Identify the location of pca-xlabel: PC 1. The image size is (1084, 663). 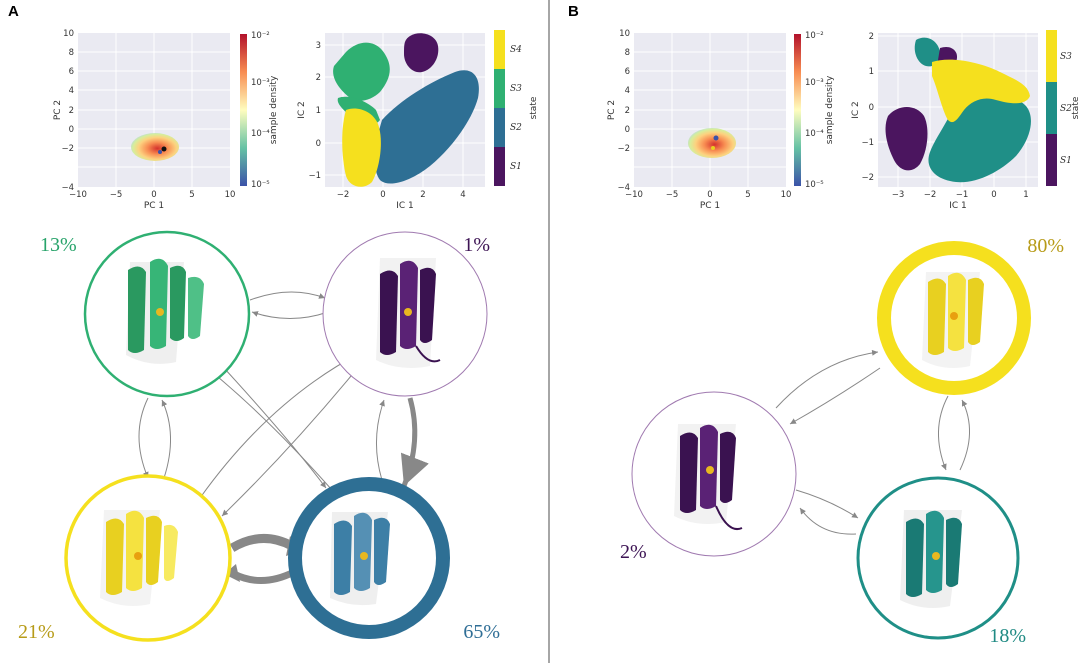
(710, 206).